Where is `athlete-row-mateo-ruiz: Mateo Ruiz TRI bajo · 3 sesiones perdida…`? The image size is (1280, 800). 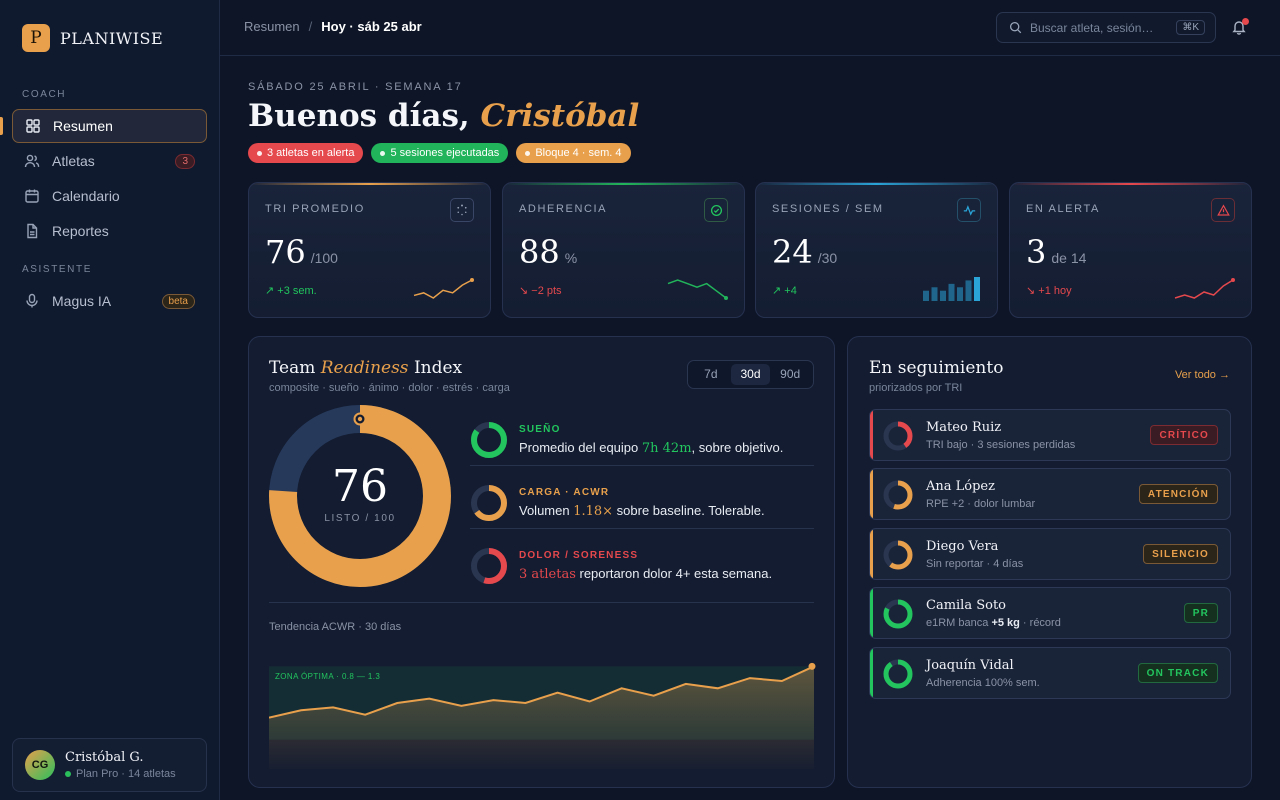
athlete-row-mateo-ruiz: Mateo Ruiz TRI bajo · 3 sesiones perdida… is located at coordinates (1050, 435).